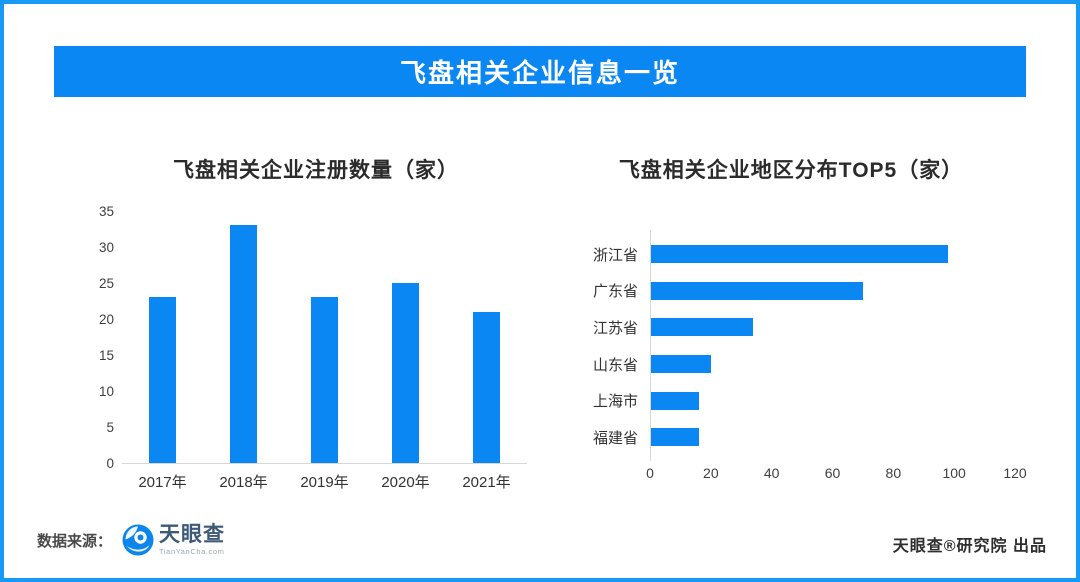  Describe the element at coordinates (711, 472) in the screenshot. I see `x-axis-tick-label: 20` at that location.